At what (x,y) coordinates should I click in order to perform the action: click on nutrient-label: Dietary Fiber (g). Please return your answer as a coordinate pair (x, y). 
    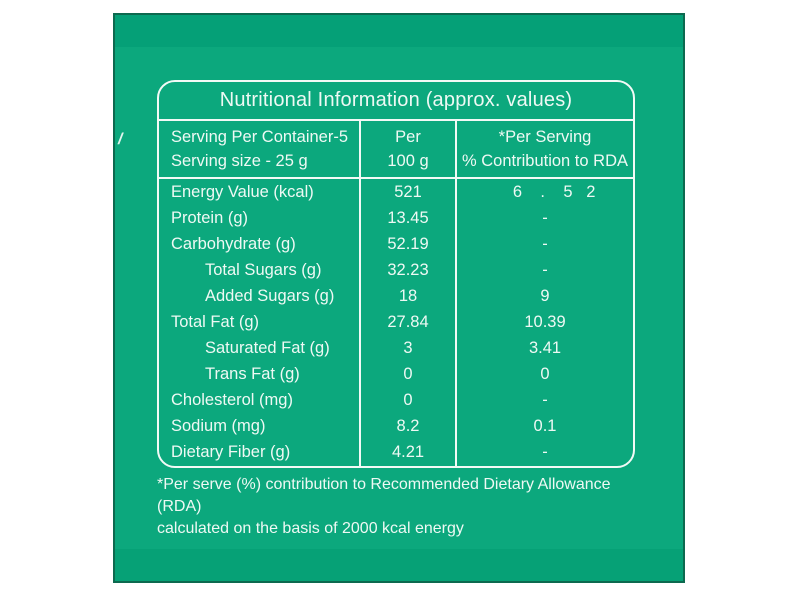
    Looking at the image, I should click on (231, 452).